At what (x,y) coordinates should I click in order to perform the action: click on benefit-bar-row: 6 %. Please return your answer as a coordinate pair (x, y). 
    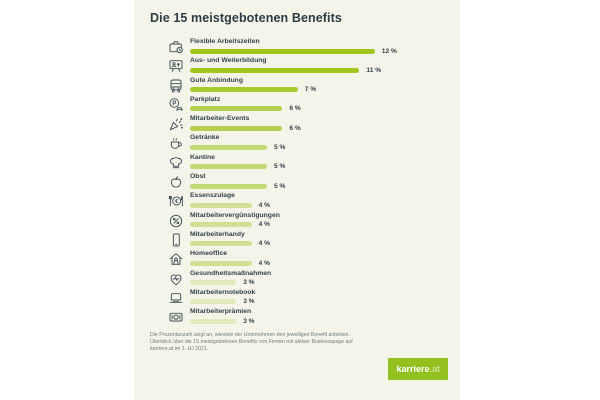
    Looking at the image, I should click on (320, 109).